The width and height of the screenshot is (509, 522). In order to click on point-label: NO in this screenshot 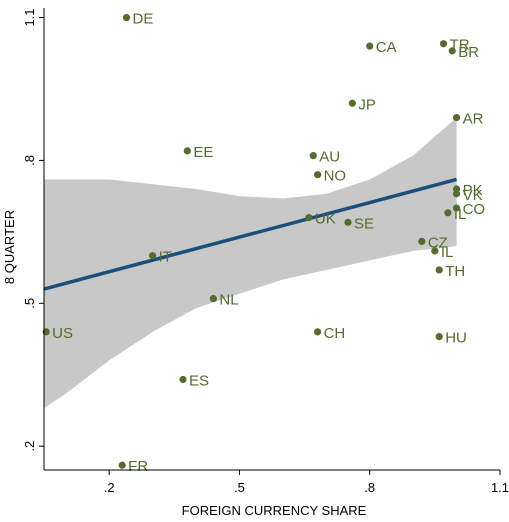, I will do `click(335, 176)`.